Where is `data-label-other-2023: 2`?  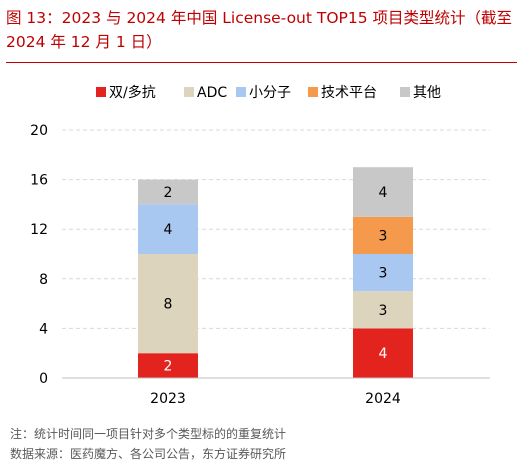 data-label-other-2023: 2 is located at coordinates (168, 193).